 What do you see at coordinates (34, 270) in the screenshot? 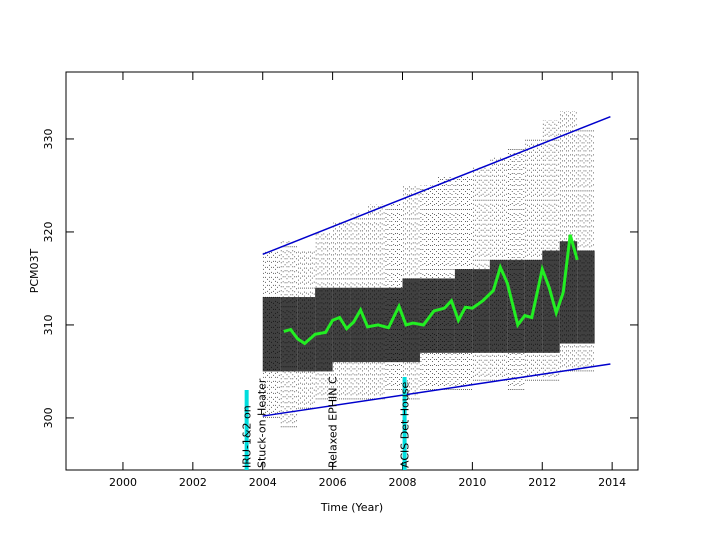
I see `y-axis-label: PCM03T` at bounding box center [34, 270].